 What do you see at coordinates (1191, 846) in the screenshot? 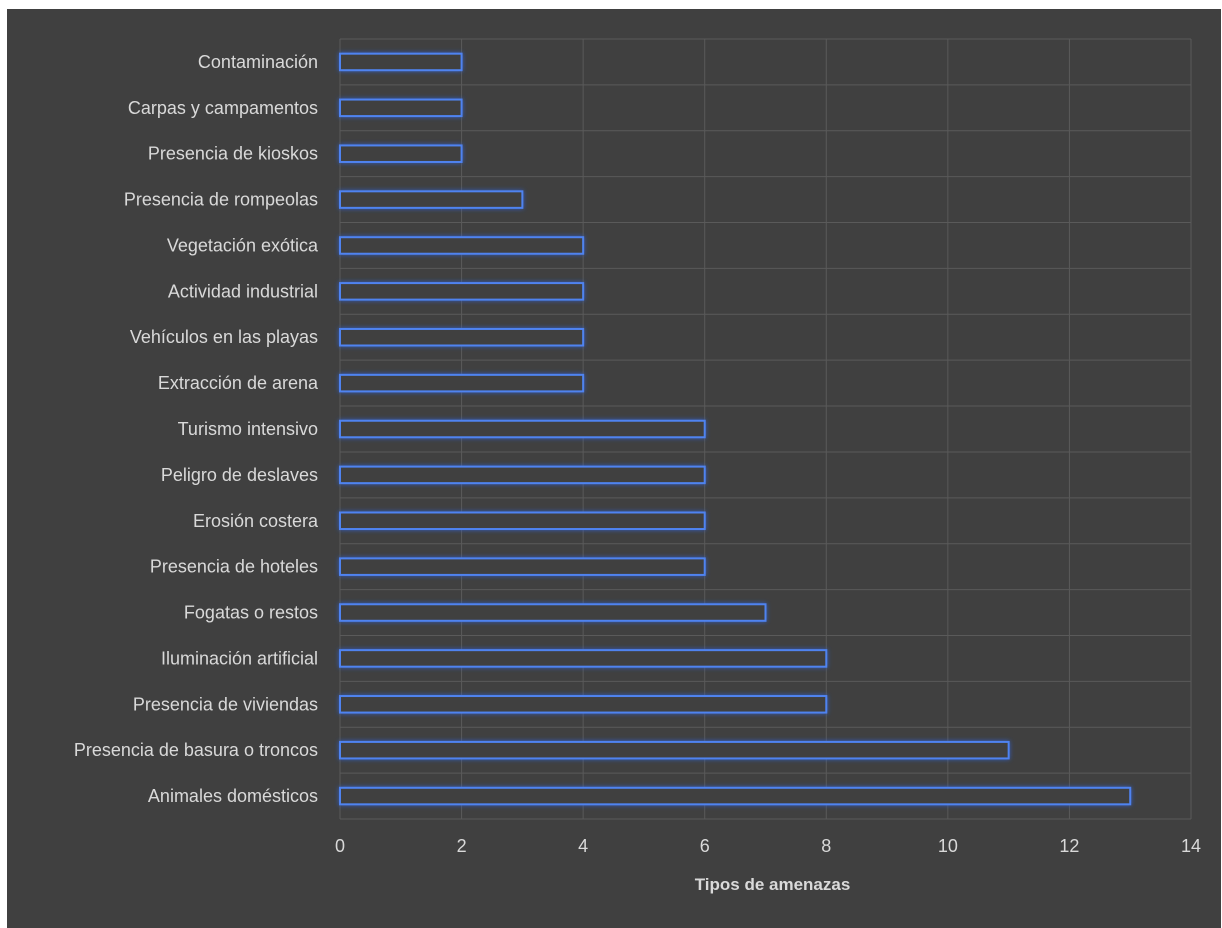
I see `x-tick-label: 14` at bounding box center [1191, 846].